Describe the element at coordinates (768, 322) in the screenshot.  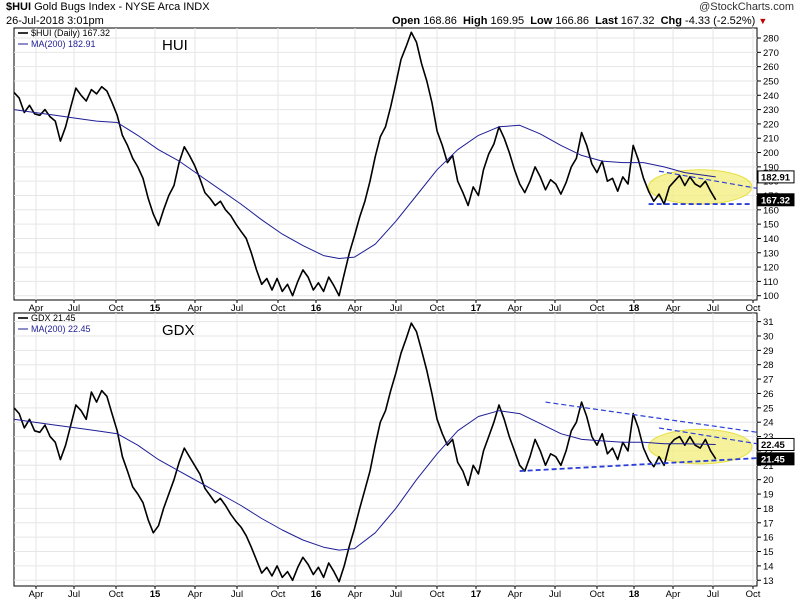
I see `y-tick-label: 31` at that location.